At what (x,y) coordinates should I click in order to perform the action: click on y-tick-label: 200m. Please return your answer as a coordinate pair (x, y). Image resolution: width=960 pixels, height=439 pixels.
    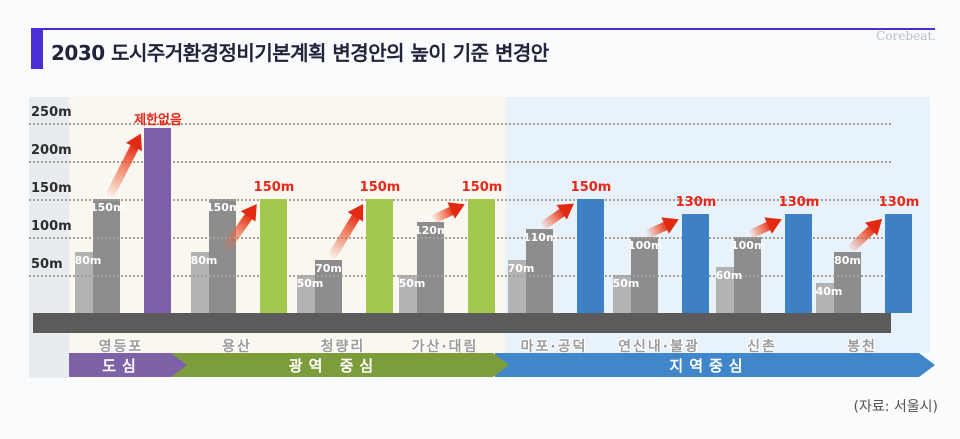
    Looking at the image, I should click on (51, 150).